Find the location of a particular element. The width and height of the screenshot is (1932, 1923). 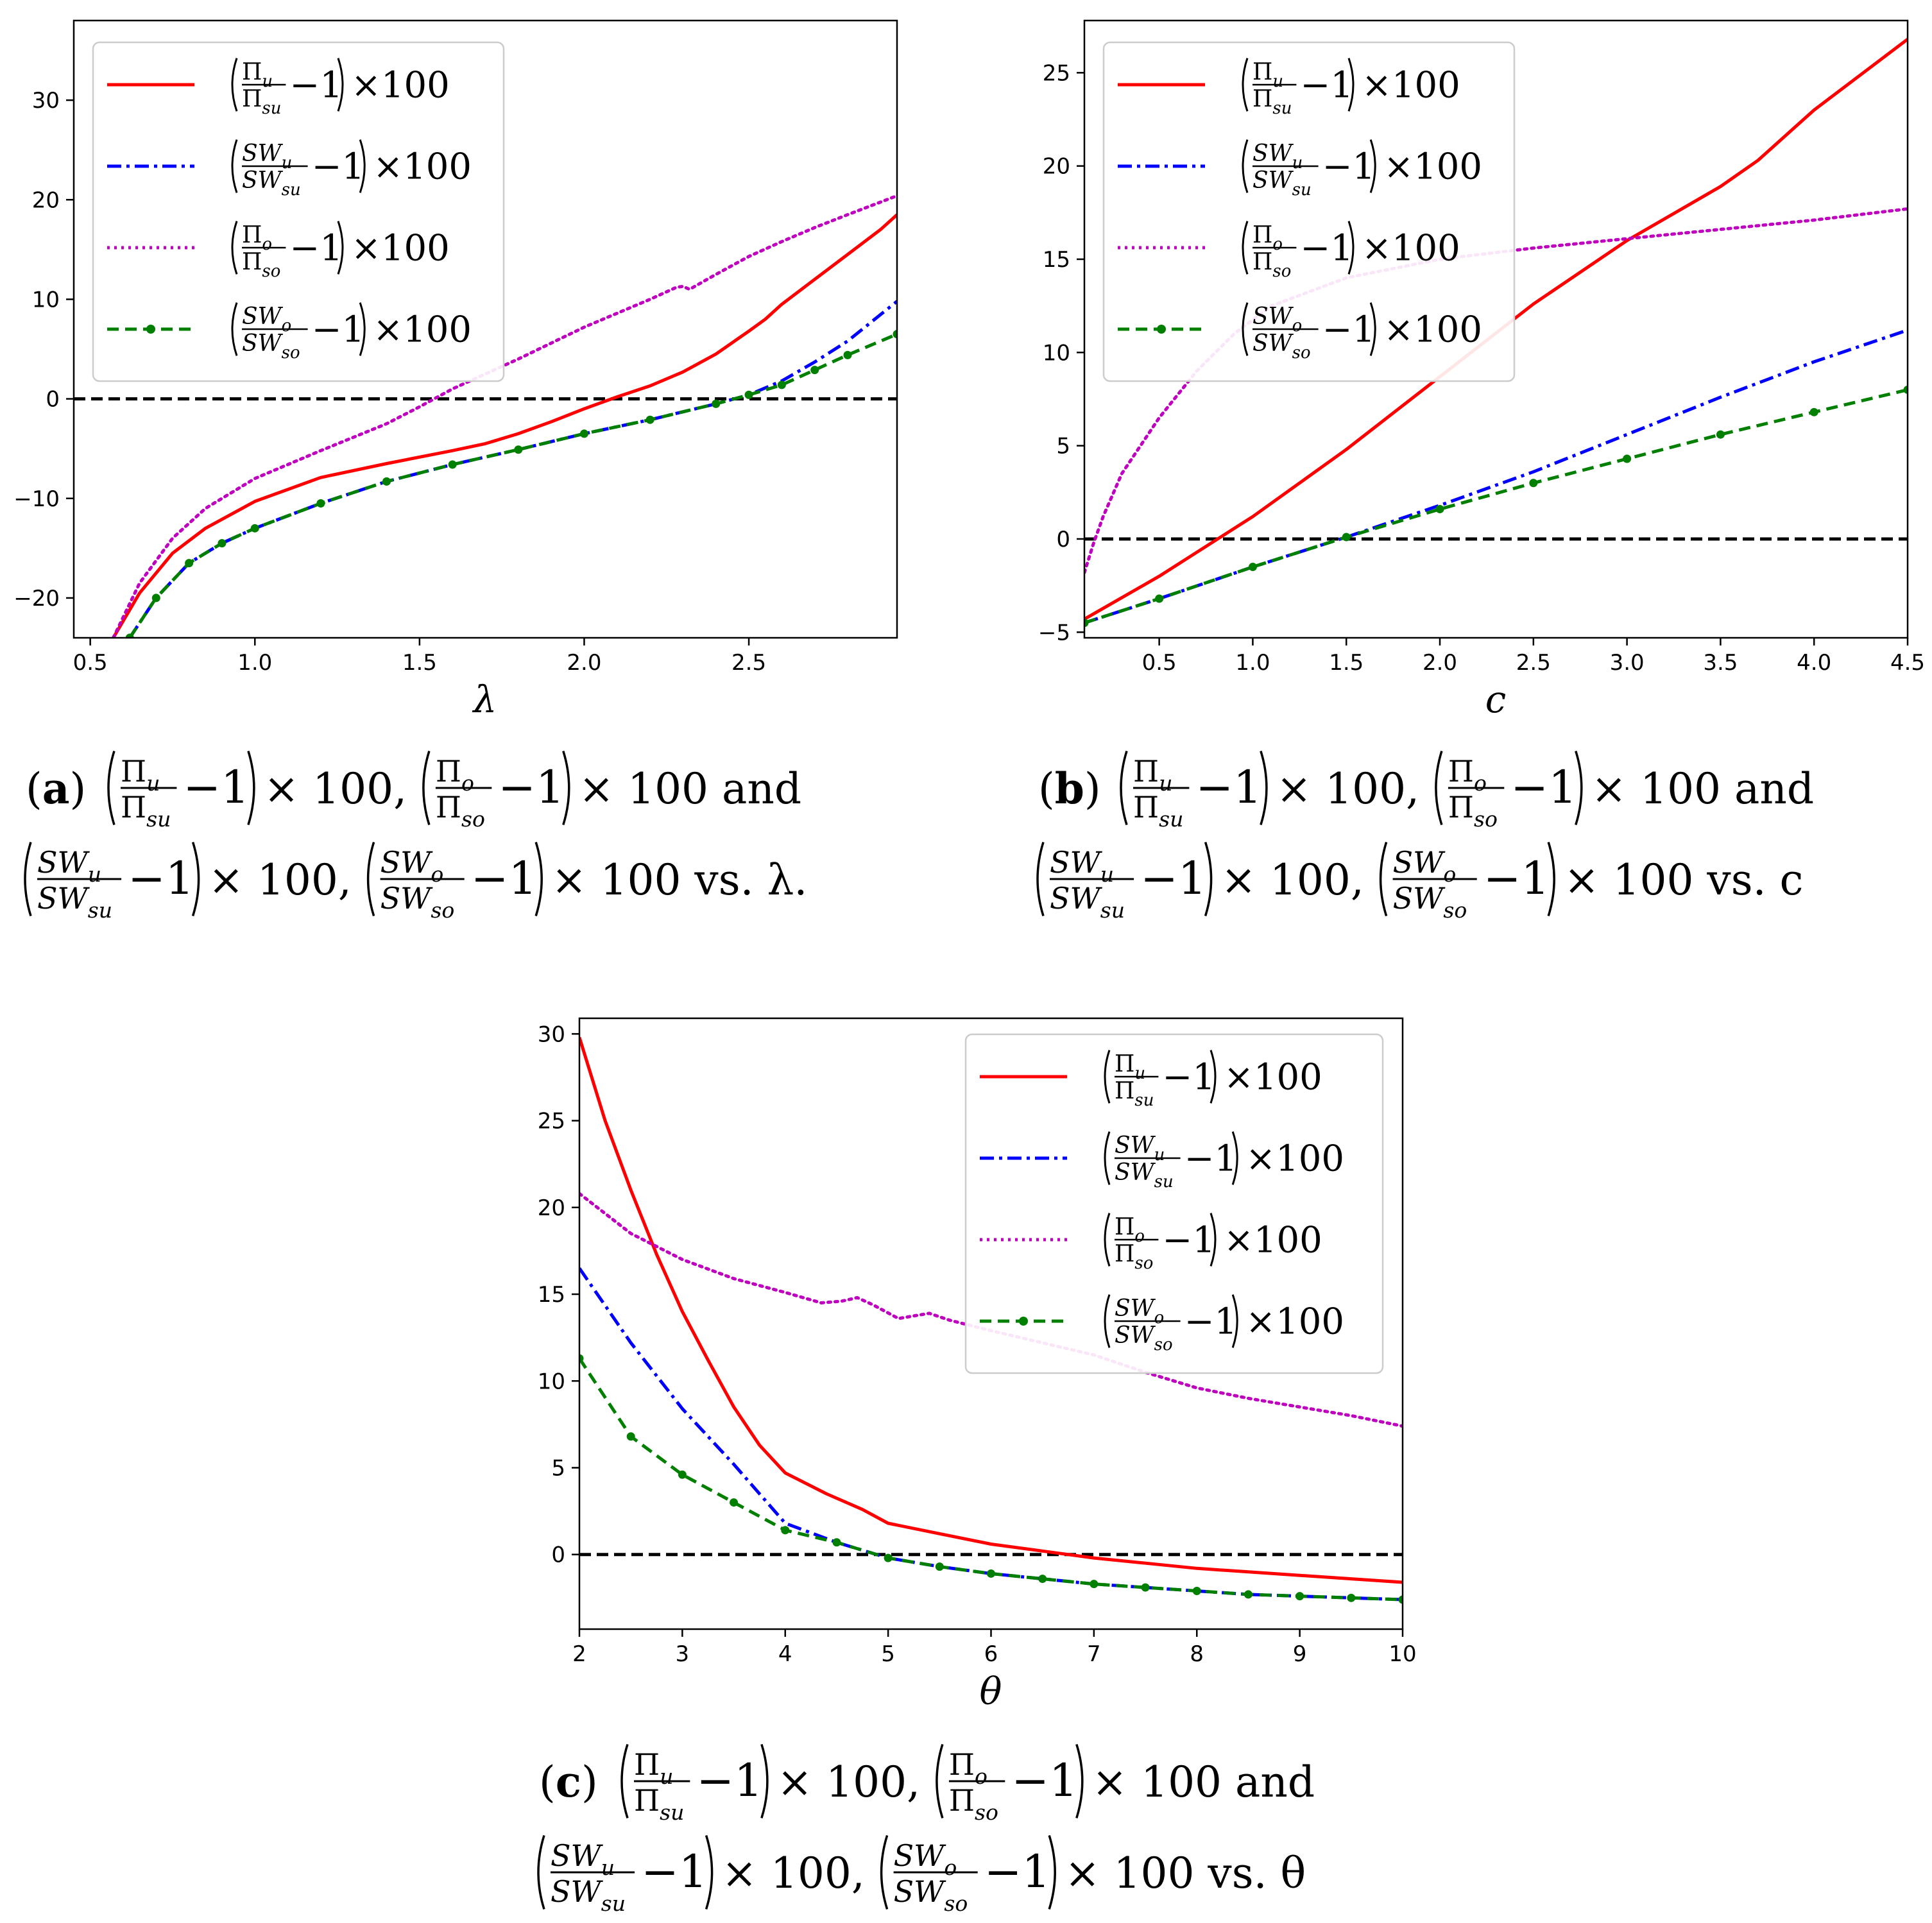

y-tick-label: −20 is located at coordinates (36, 598).